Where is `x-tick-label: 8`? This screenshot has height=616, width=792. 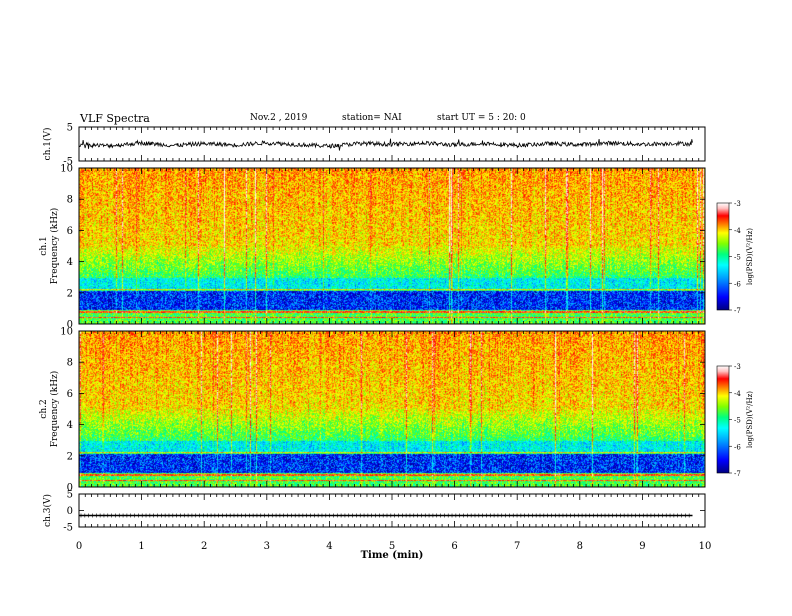
x-tick-label: 8 is located at coordinates (580, 546).